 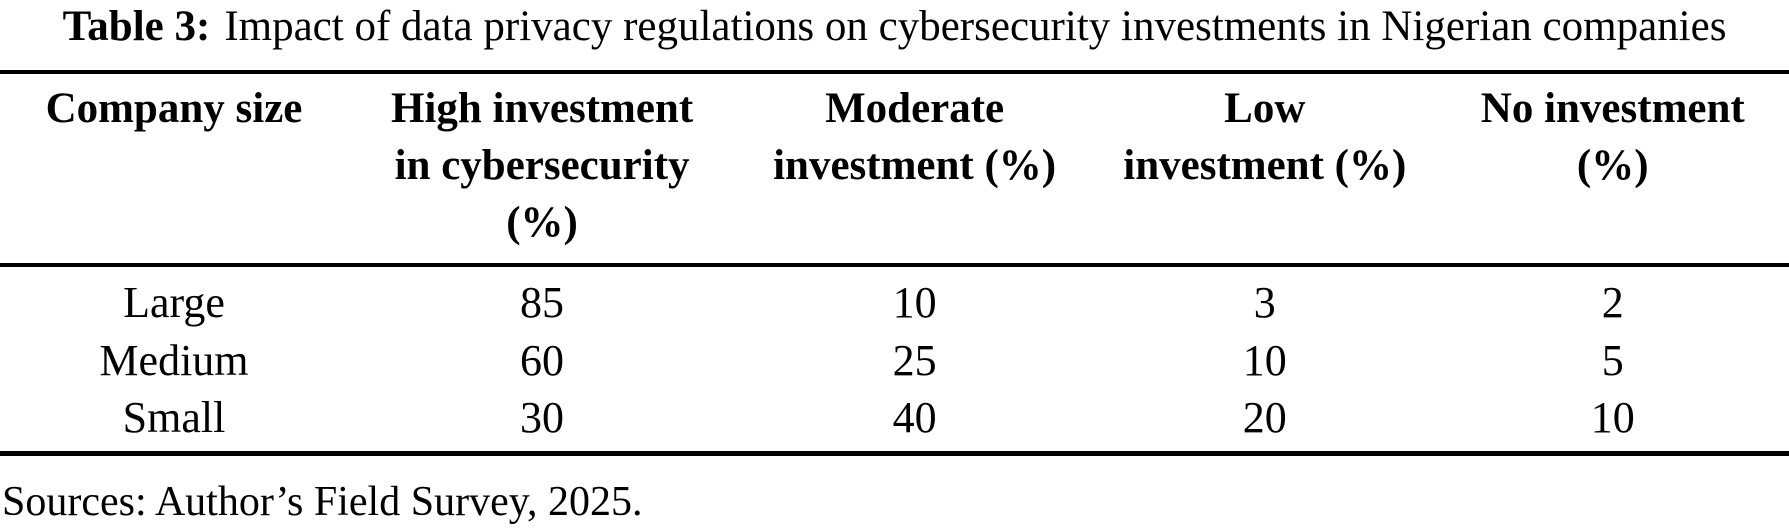 What do you see at coordinates (1265, 137) in the screenshot?
I see `column-header-low-investment: Low investment (%)` at bounding box center [1265, 137].